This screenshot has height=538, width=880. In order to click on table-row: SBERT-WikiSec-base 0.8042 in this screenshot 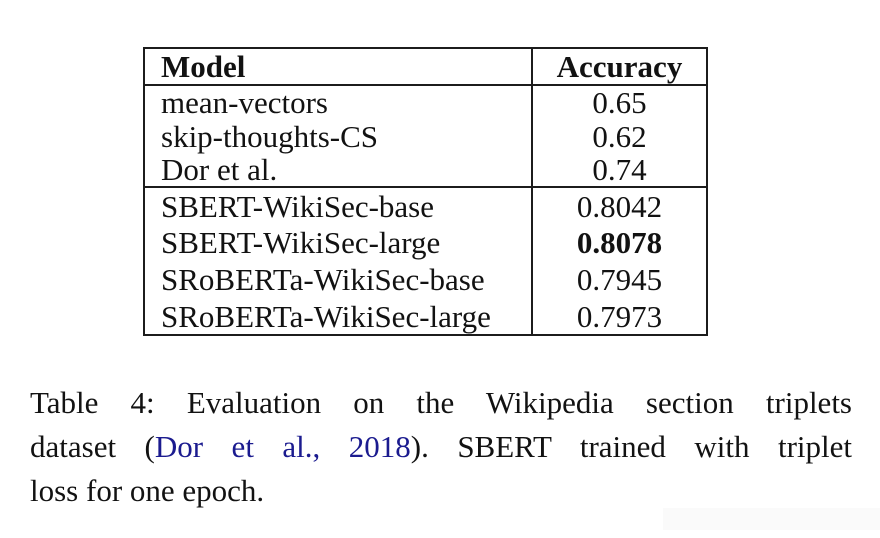, I will do `click(425, 205)`.